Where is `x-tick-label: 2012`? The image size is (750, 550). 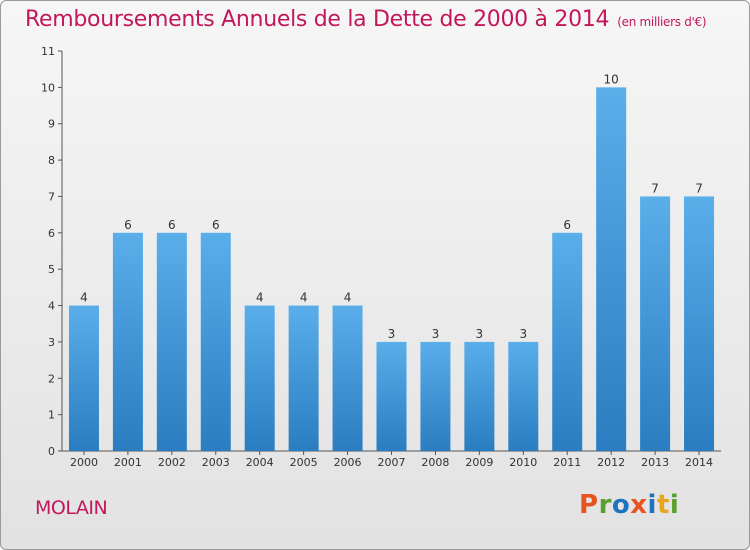 x-tick-label: 2012 is located at coordinates (611, 462).